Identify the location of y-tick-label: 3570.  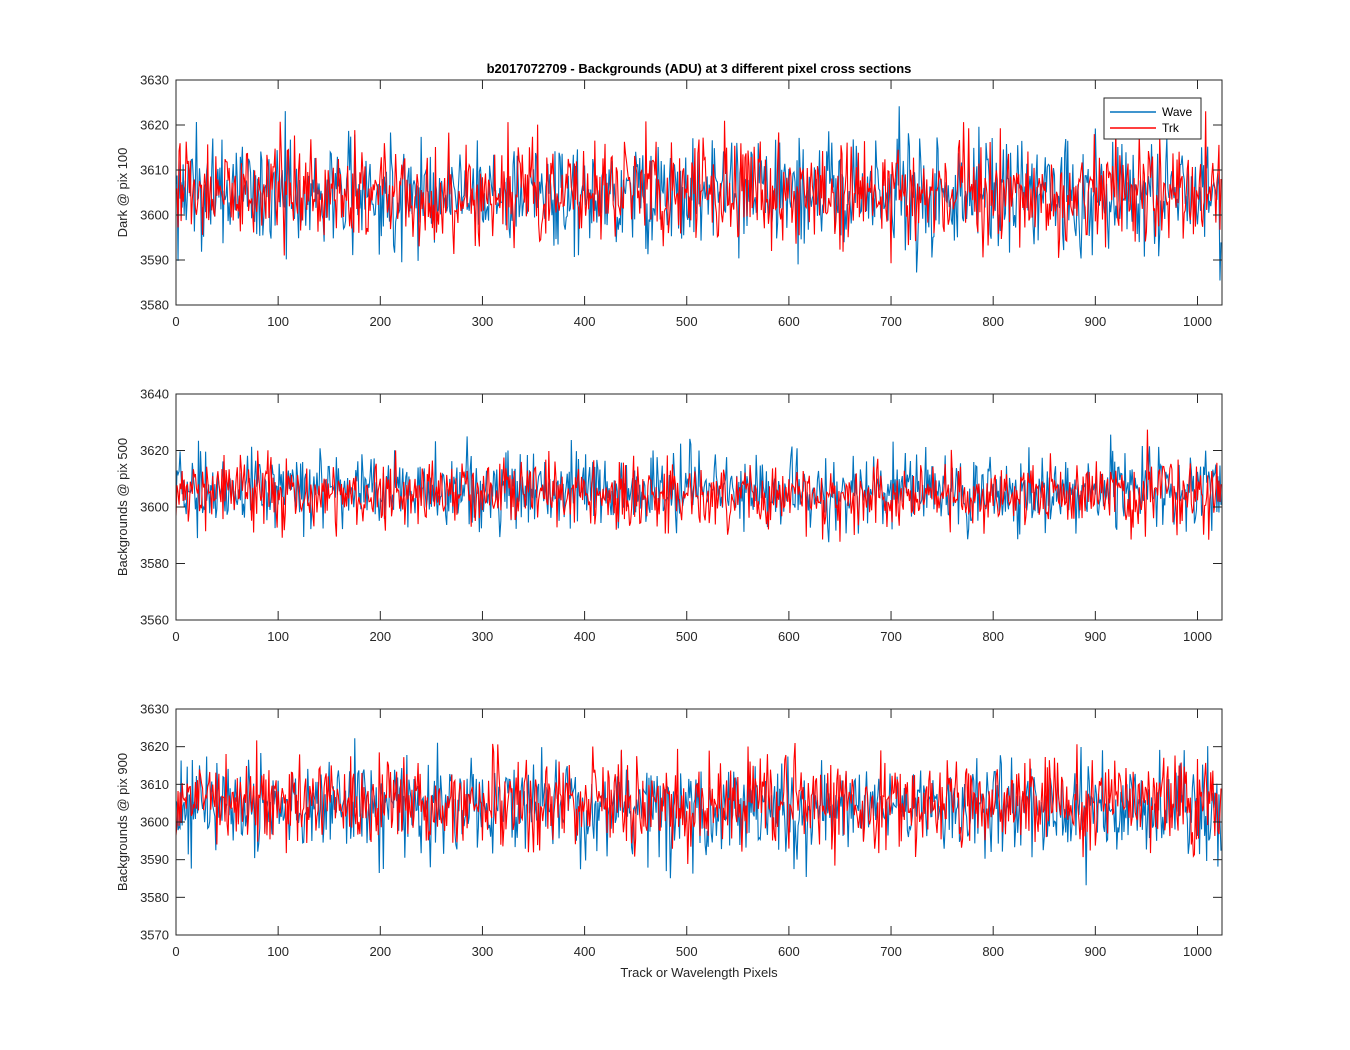
(154, 935).